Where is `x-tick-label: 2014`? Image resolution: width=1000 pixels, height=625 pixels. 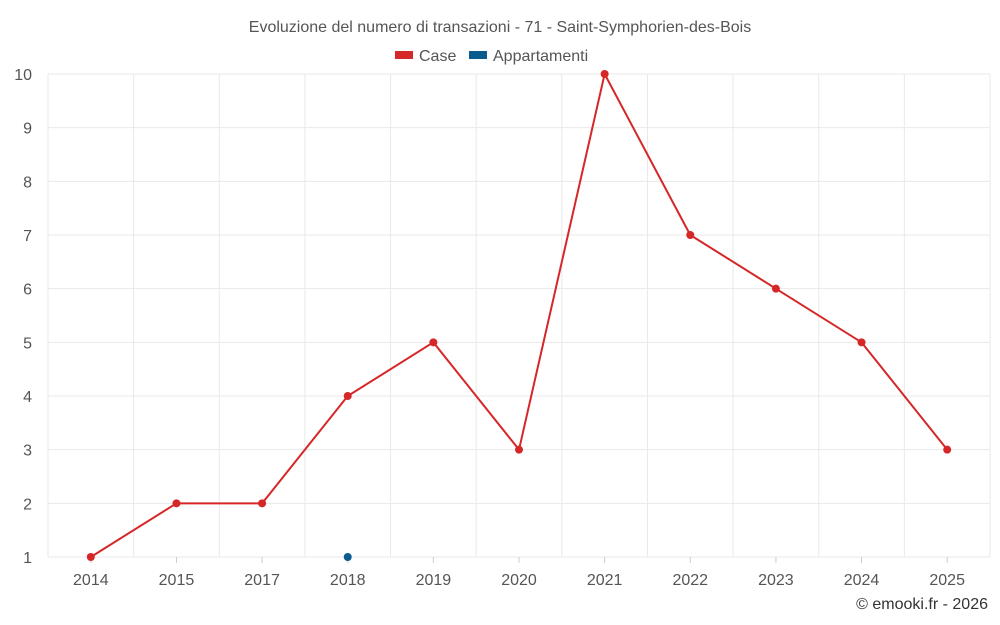
x-tick-label: 2014 is located at coordinates (91, 580).